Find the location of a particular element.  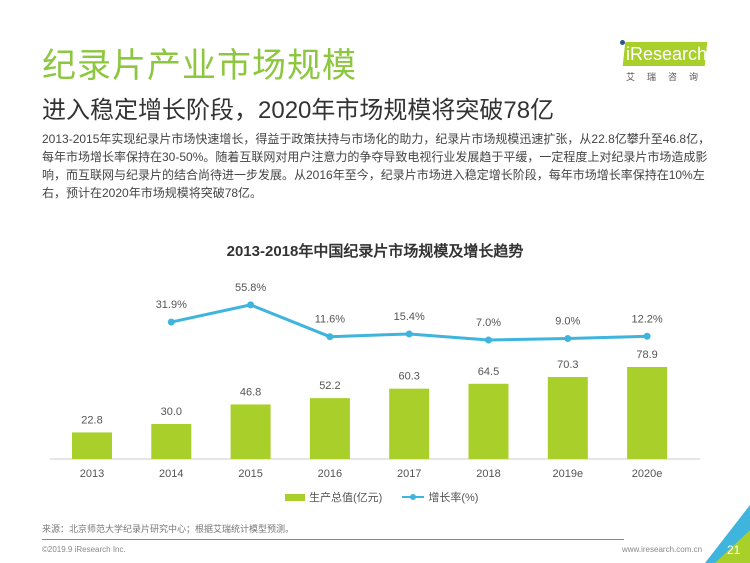

page-number: 21 is located at coordinates (734, 550).